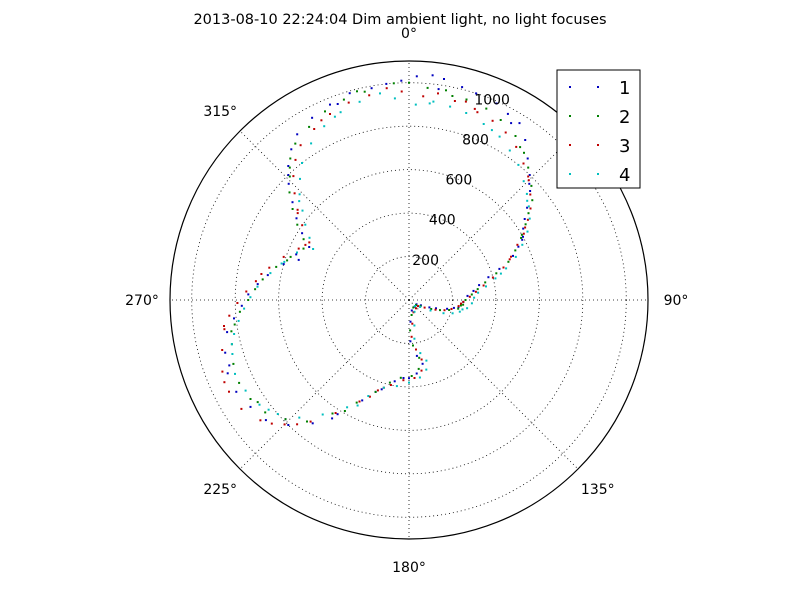 The height and width of the screenshot is (600, 800). What do you see at coordinates (624, 117) in the screenshot?
I see `legend-label: 2` at bounding box center [624, 117].